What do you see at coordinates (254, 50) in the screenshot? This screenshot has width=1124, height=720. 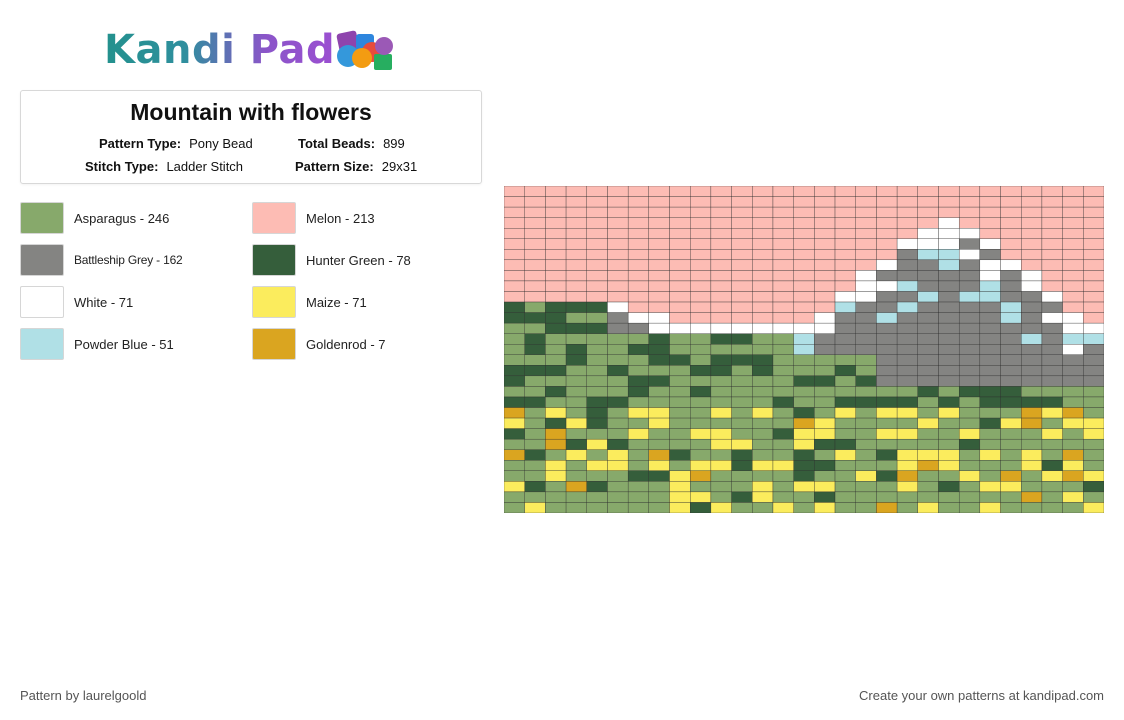 I see `kandipad-logo: Kandi Pad` at bounding box center [254, 50].